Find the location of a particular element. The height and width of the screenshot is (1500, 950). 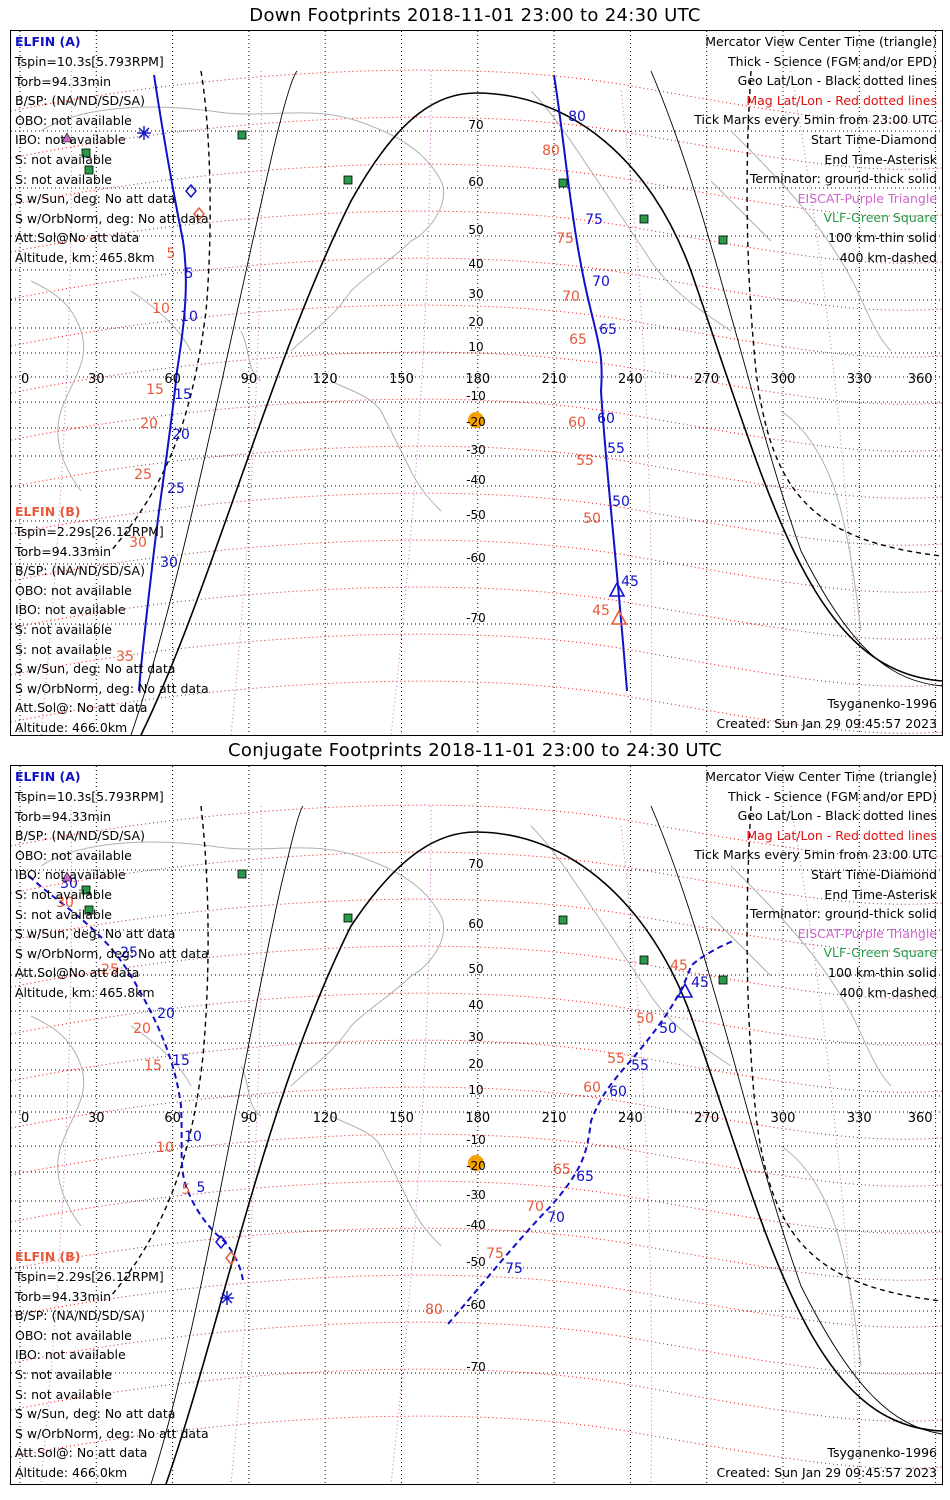

track-a-tick-label: 55 is located at coordinates (640, 1066).